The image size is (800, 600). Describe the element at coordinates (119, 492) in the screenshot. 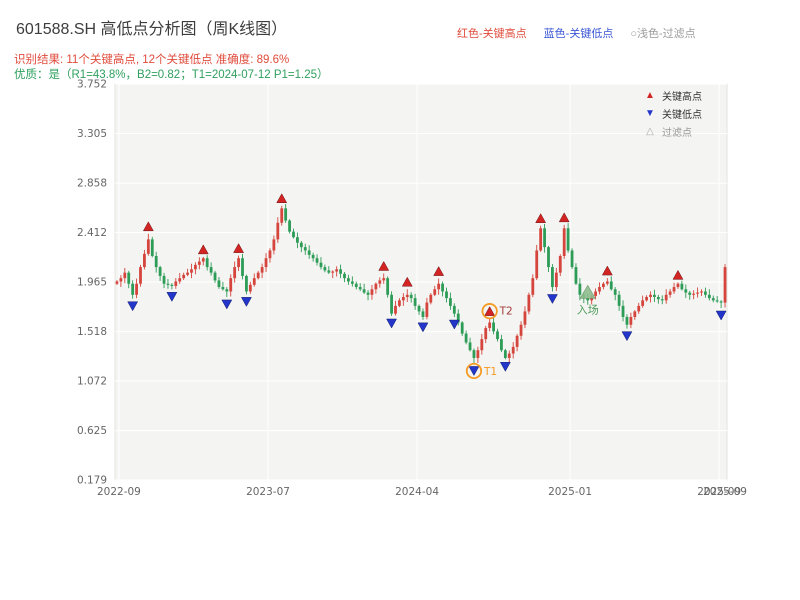

I see `x-tick-label: 2022-09` at that location.